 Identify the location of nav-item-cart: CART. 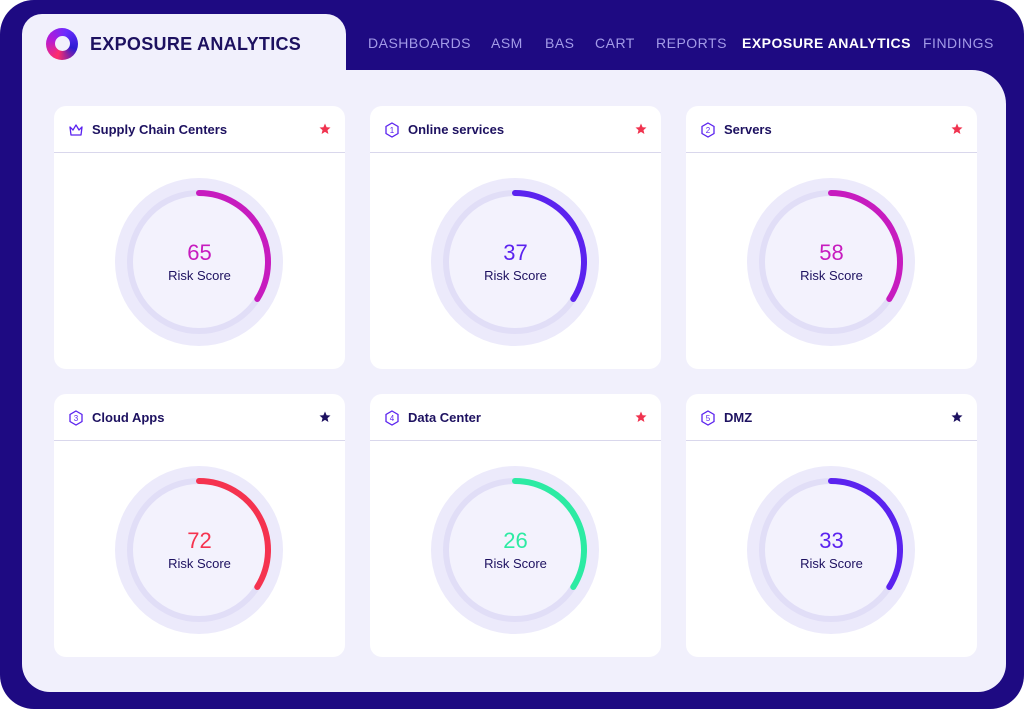
(615, 43).